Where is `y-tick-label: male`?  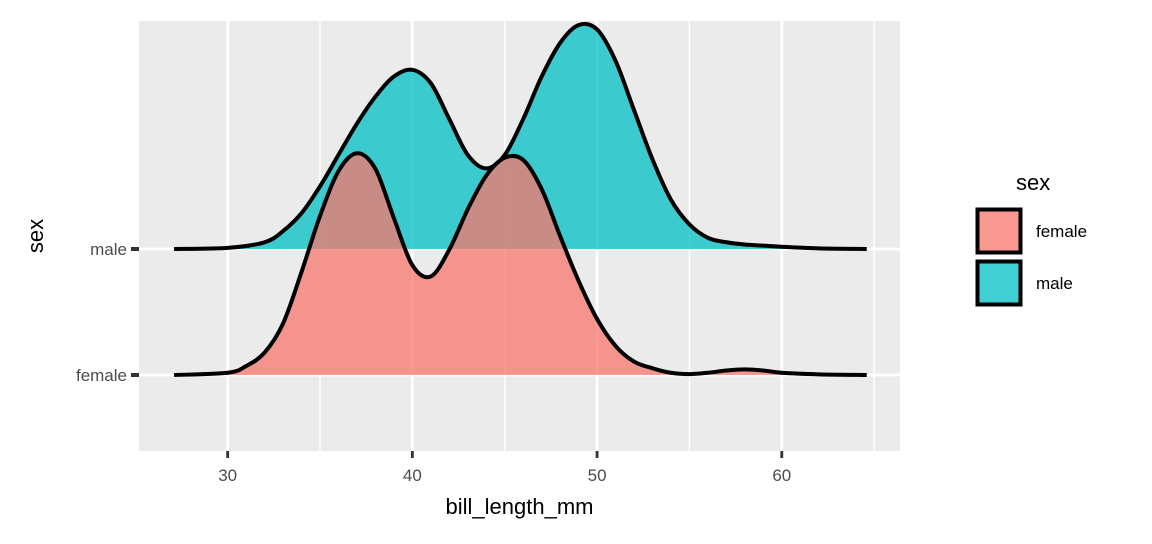
y-tick-label: male is located at coordinates (108, 249).